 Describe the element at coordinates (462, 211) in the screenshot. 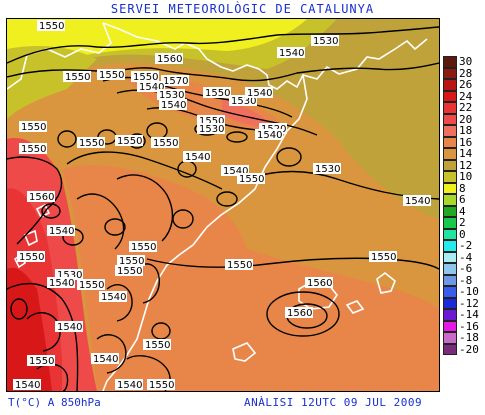

I see `legend-label: 4` at that location.